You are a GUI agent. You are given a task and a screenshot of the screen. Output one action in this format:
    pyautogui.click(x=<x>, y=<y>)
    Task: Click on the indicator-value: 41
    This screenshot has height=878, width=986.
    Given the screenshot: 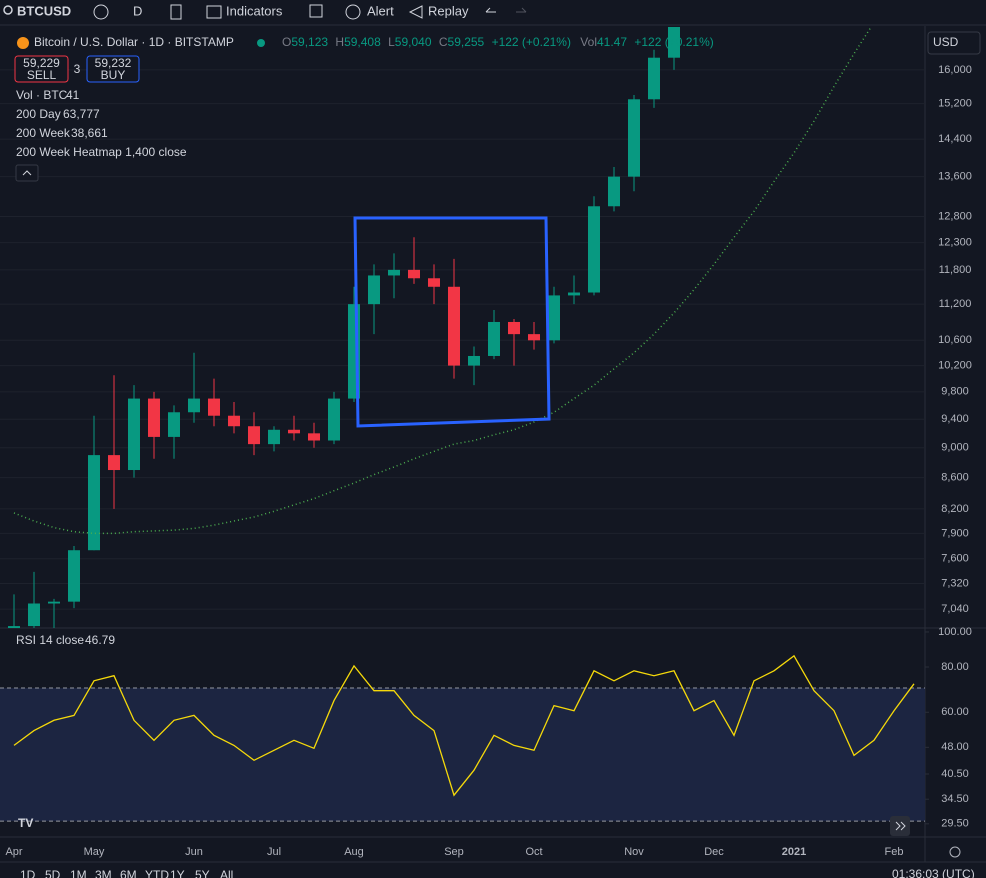 What is the action you would take?
    pyautogui.click(x=73, y=95)
    